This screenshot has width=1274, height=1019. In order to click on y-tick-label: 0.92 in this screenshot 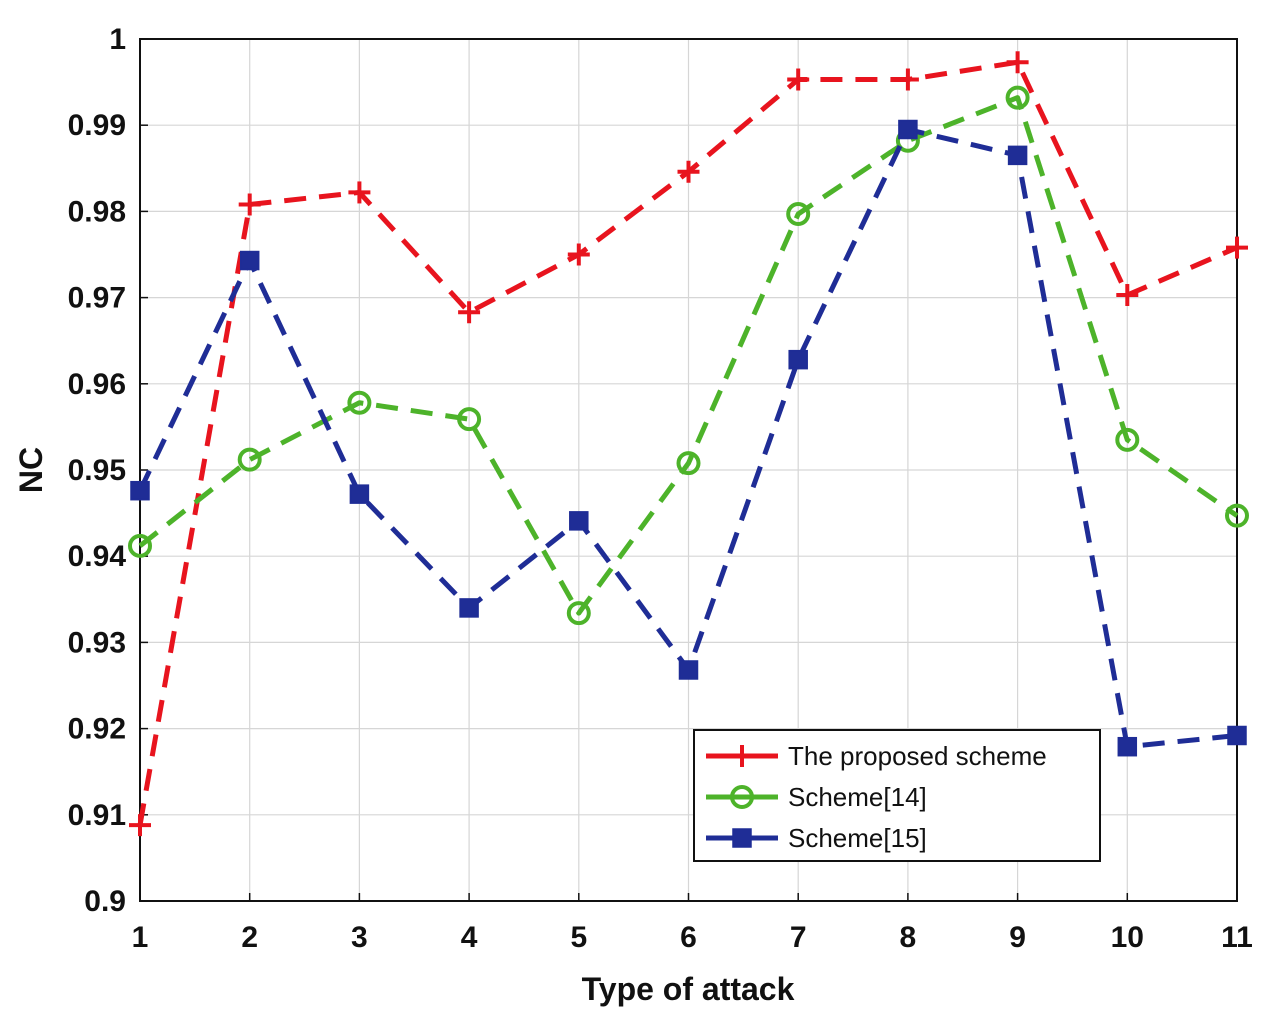, I will do `click(97, 729)`.